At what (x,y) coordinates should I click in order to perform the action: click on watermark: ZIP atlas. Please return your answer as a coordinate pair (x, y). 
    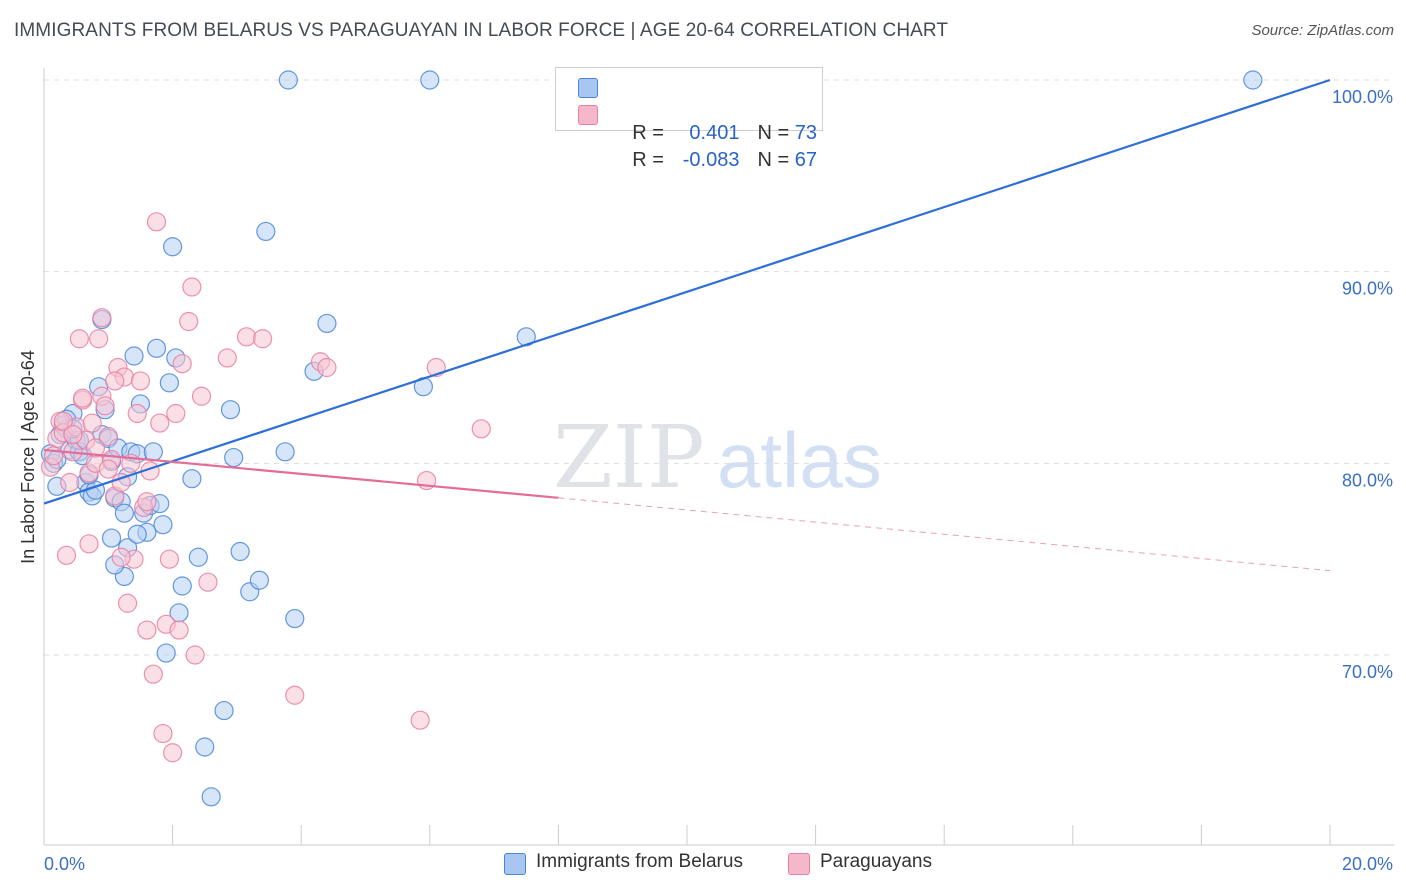
    Looking at the image, I should click on (717, 458).